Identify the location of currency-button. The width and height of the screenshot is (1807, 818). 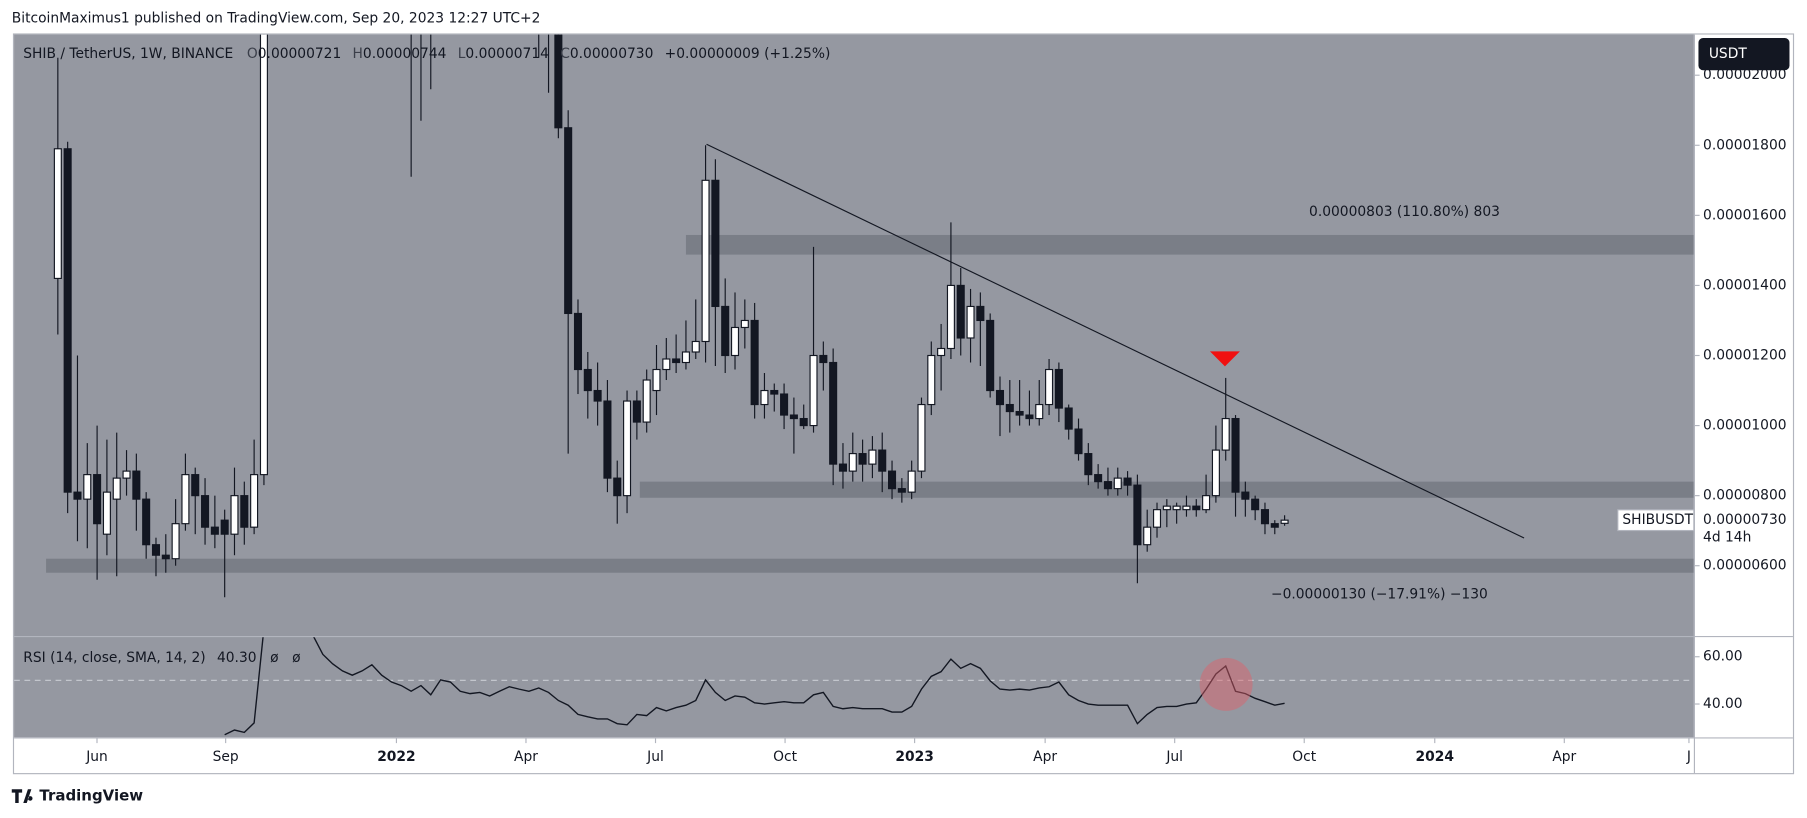
(1744, 54).